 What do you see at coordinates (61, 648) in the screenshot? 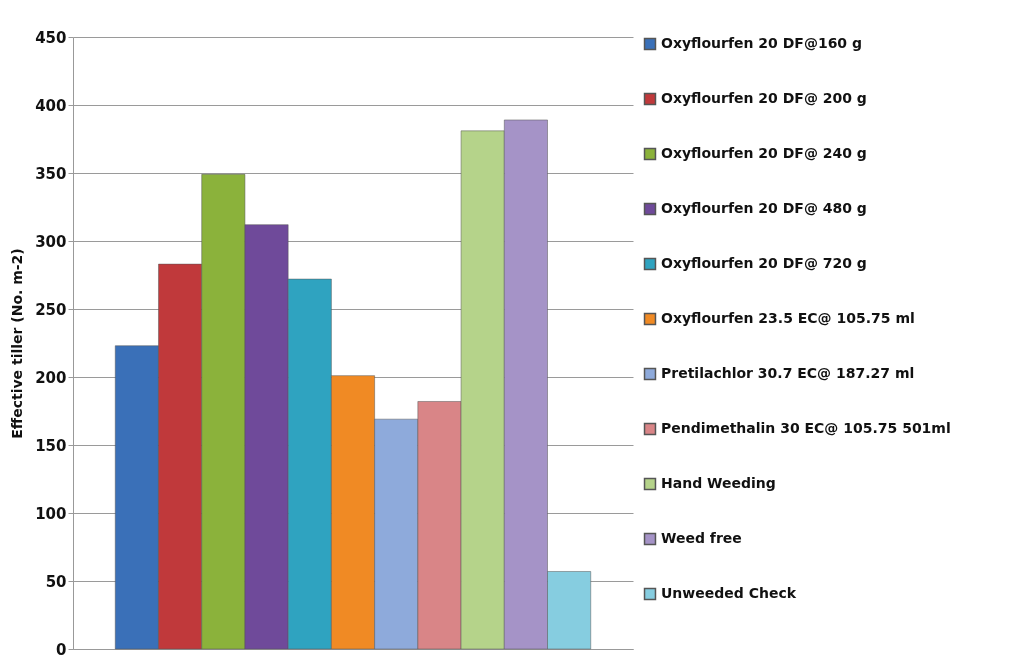
I see `y-tick-label: 0` at bounding box center [61, 648].